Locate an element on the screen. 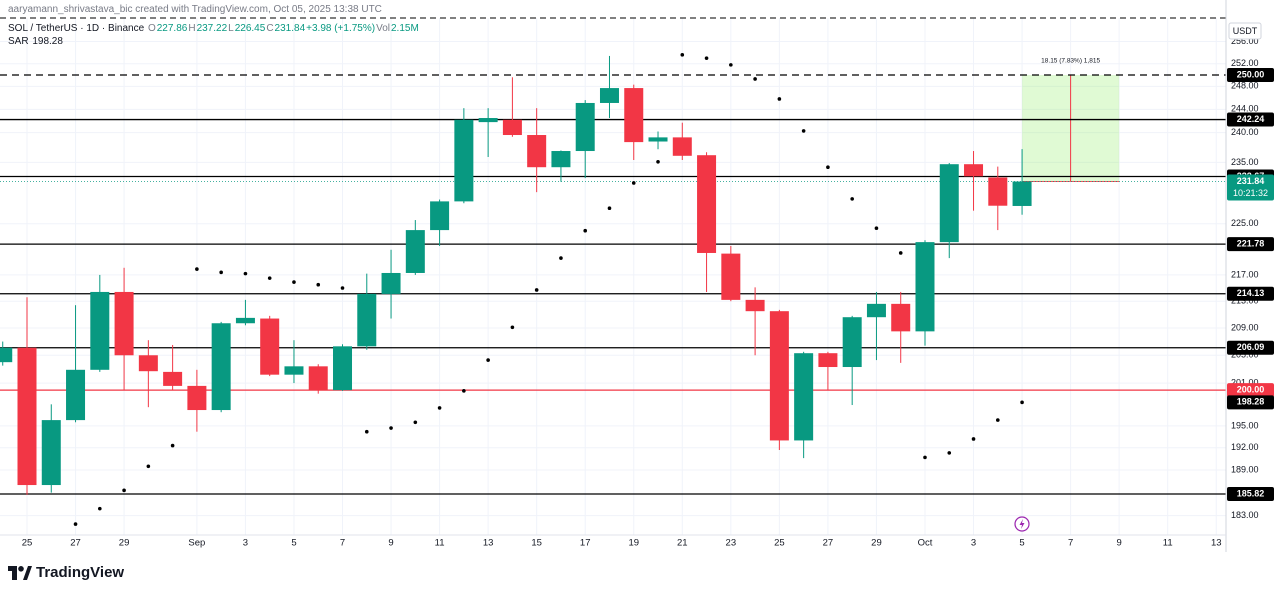  x-tick-label: 15 is located at coordinates (536, 543).